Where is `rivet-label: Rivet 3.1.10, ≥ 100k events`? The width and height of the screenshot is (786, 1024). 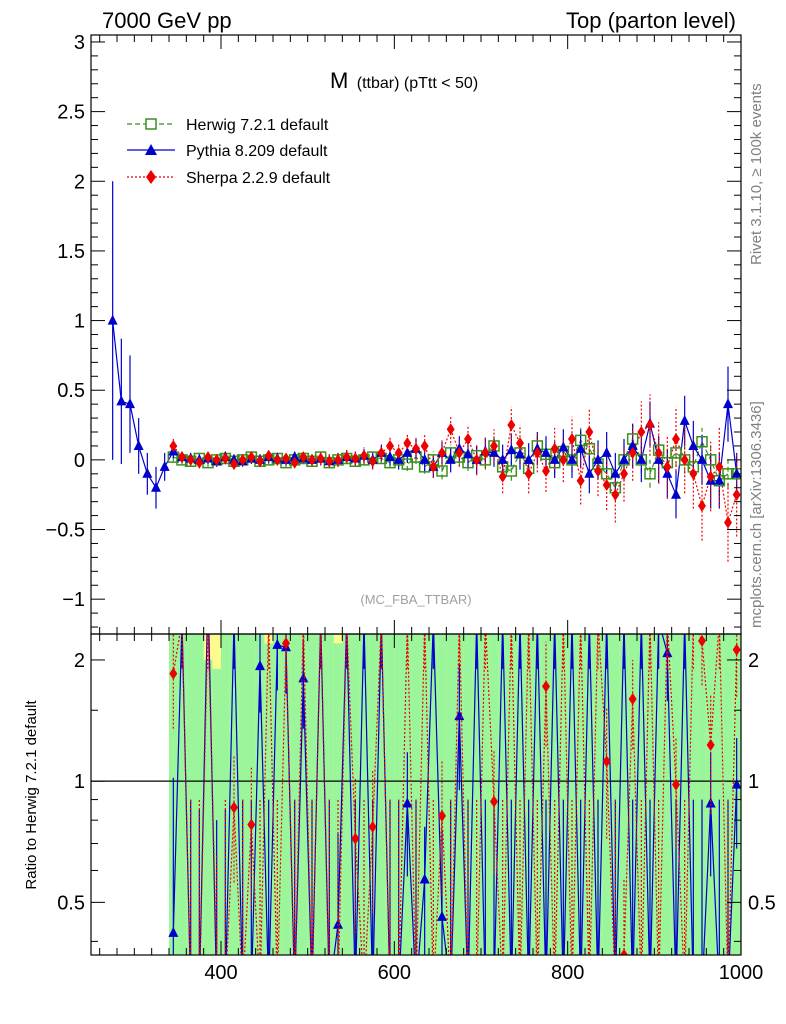 rivet-label: Rivet 3.1.10, ≥ 100k events is located at coordinates (756, 174).